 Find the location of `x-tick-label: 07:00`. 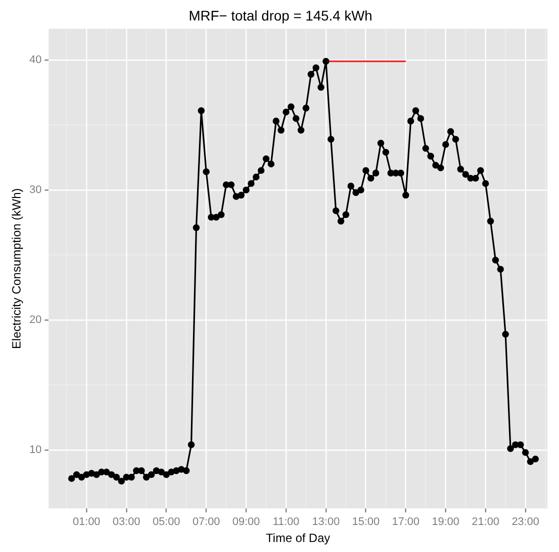

x-tick-label: 07:00 is located at coordinates (206, 522).